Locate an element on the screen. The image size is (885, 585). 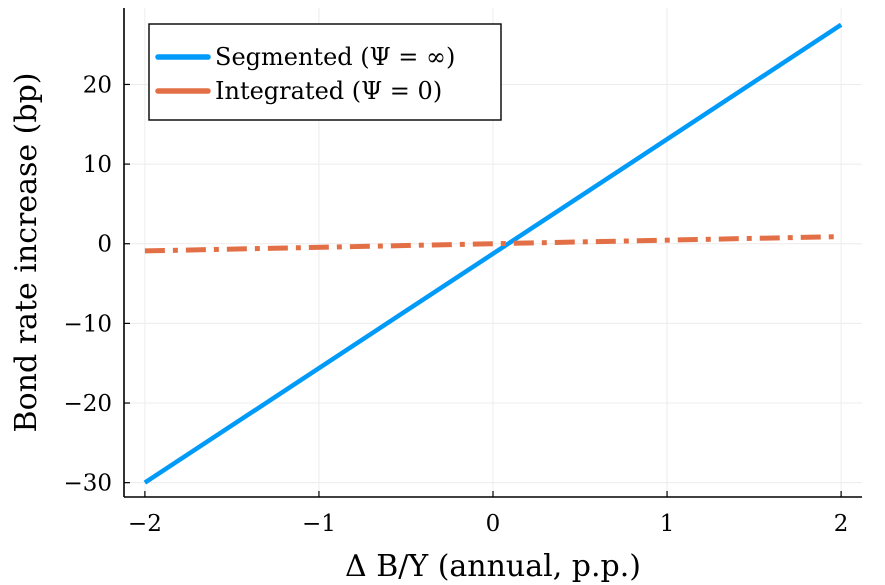
x-tick-label: 2 is located at coordinates (841, 524).